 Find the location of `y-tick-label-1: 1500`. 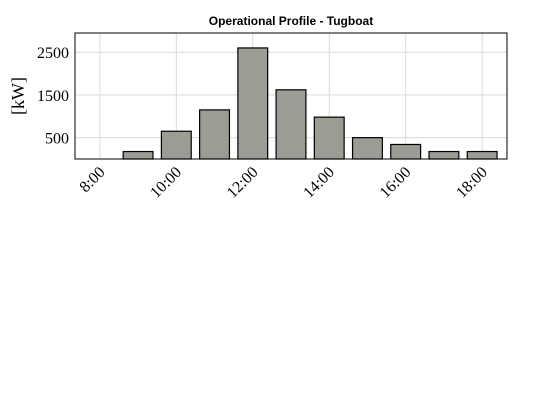

y-tick-label-1: 1500 is located at coordinates (53, 96).